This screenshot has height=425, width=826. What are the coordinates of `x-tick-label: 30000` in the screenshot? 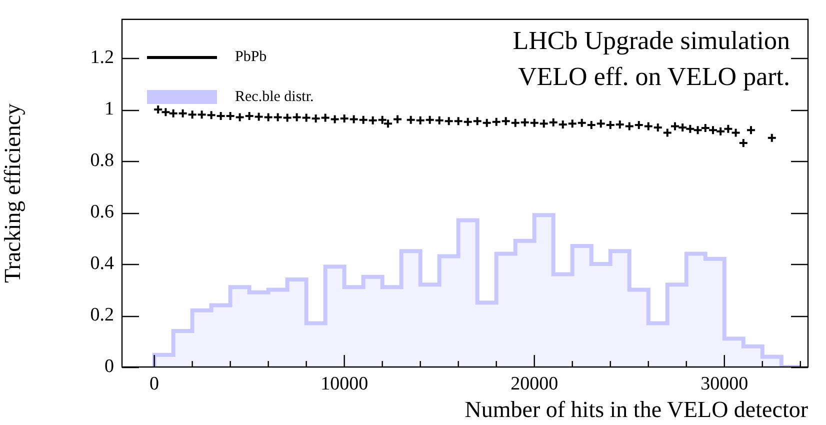 It's located at (724, 383).